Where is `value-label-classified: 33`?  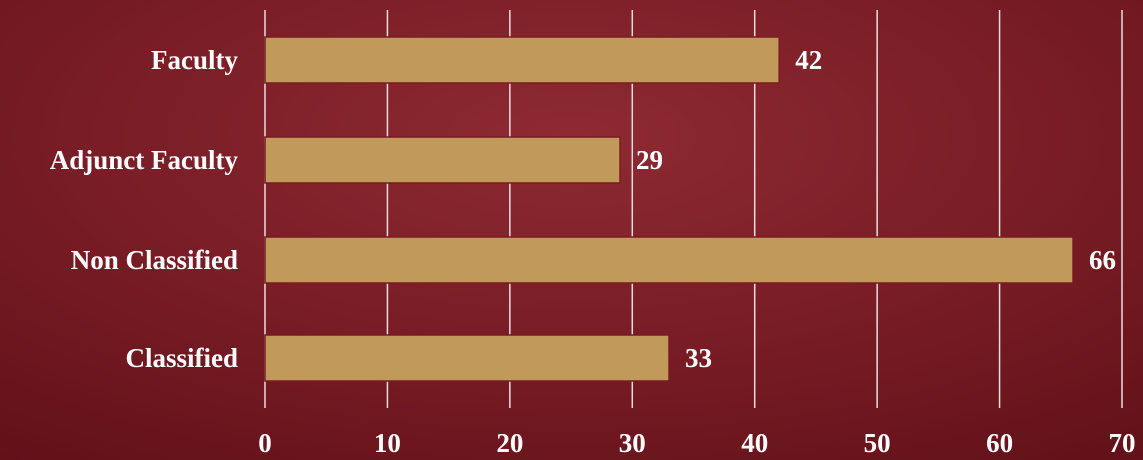
value-label-classified: 33 is located at coordinates (698, 358).